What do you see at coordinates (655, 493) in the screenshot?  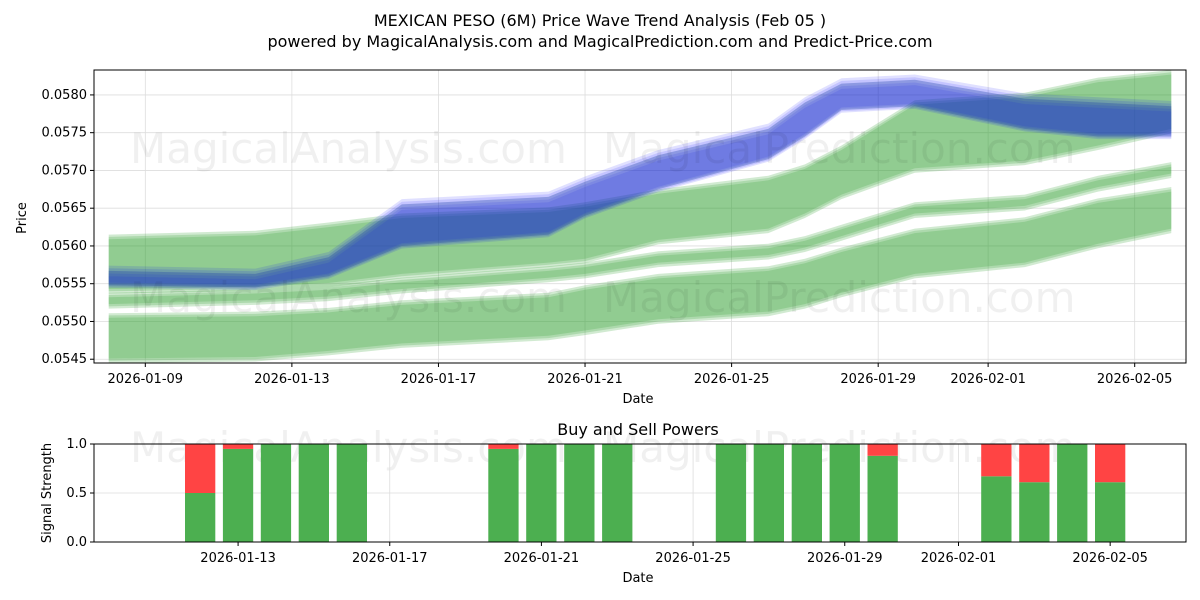 I see `power-bars` at bounding box center [655, 493].